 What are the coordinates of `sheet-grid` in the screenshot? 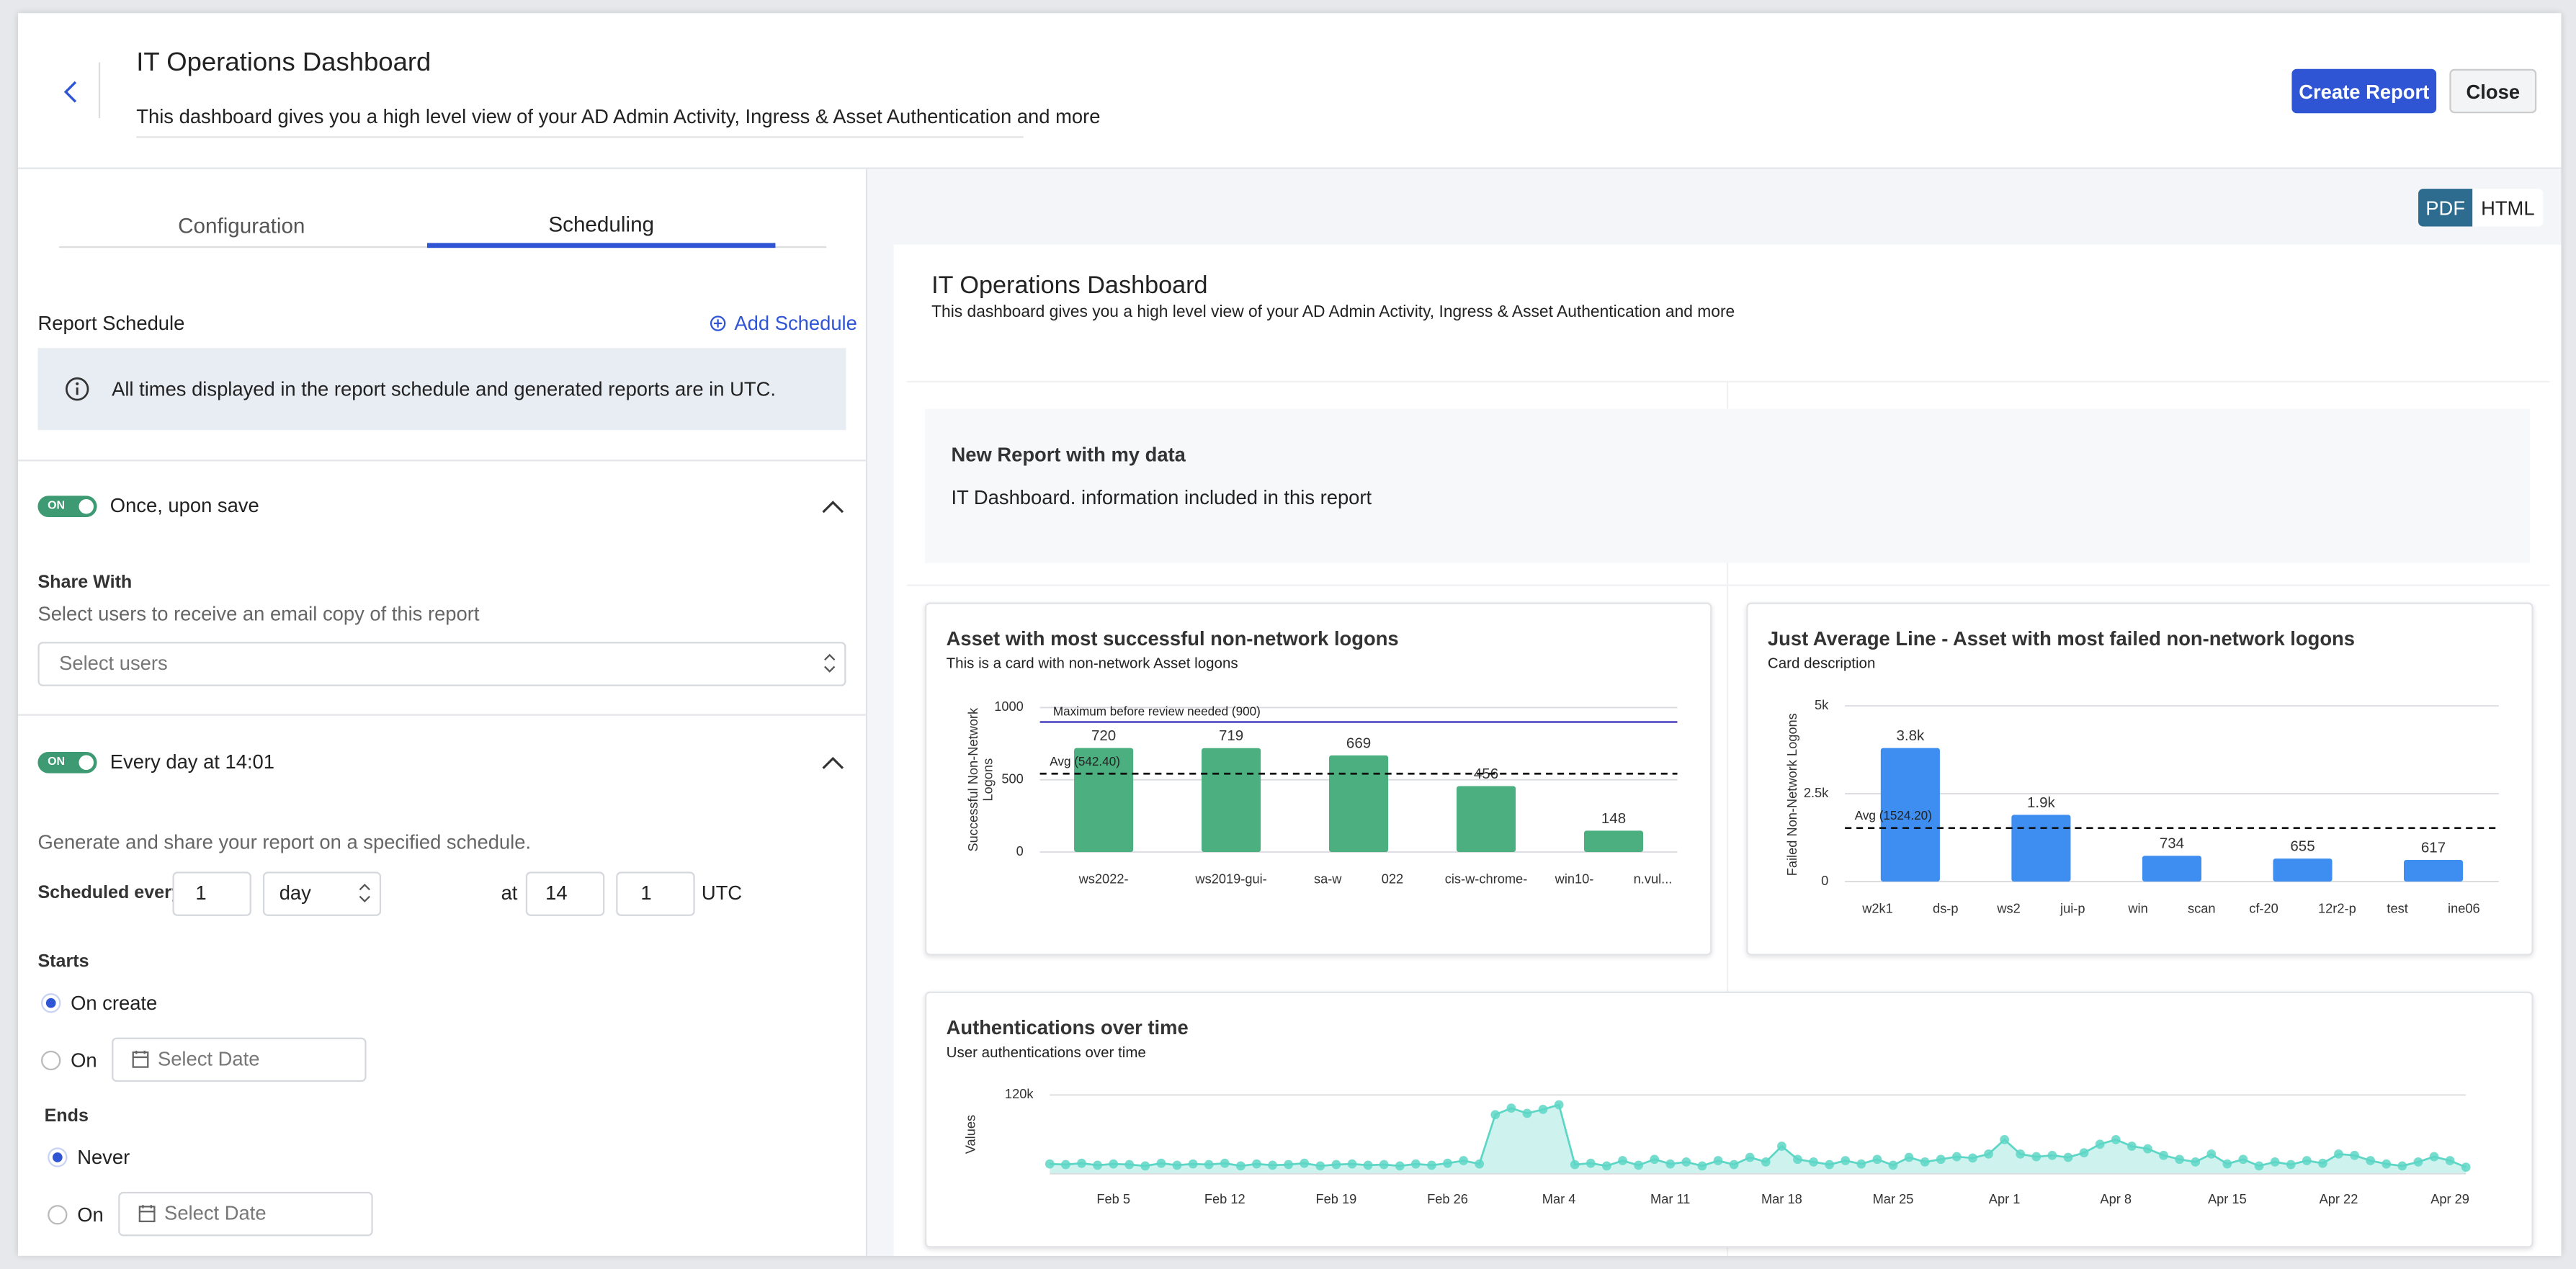 It's located at (1727, 818).